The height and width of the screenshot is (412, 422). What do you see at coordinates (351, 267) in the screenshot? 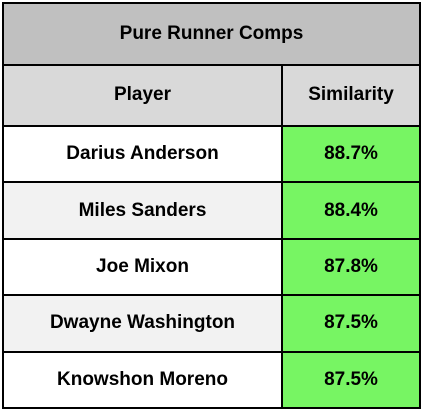
I see `similarity-value: 87.8%` at bounding box center [351, 267].